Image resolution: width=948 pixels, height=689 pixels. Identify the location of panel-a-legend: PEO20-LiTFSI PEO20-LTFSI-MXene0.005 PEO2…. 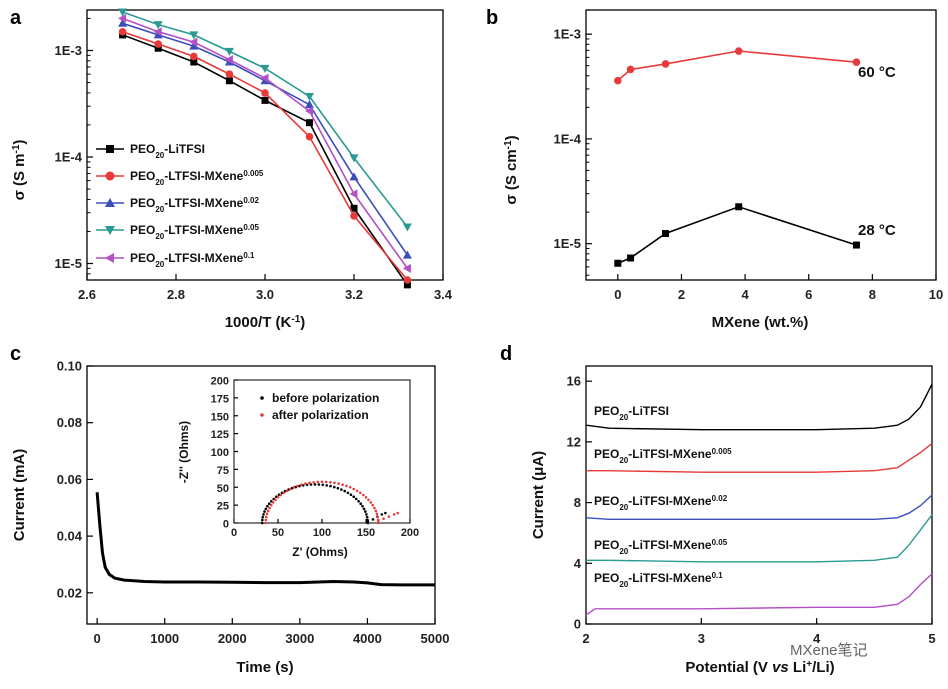
(180, 205).